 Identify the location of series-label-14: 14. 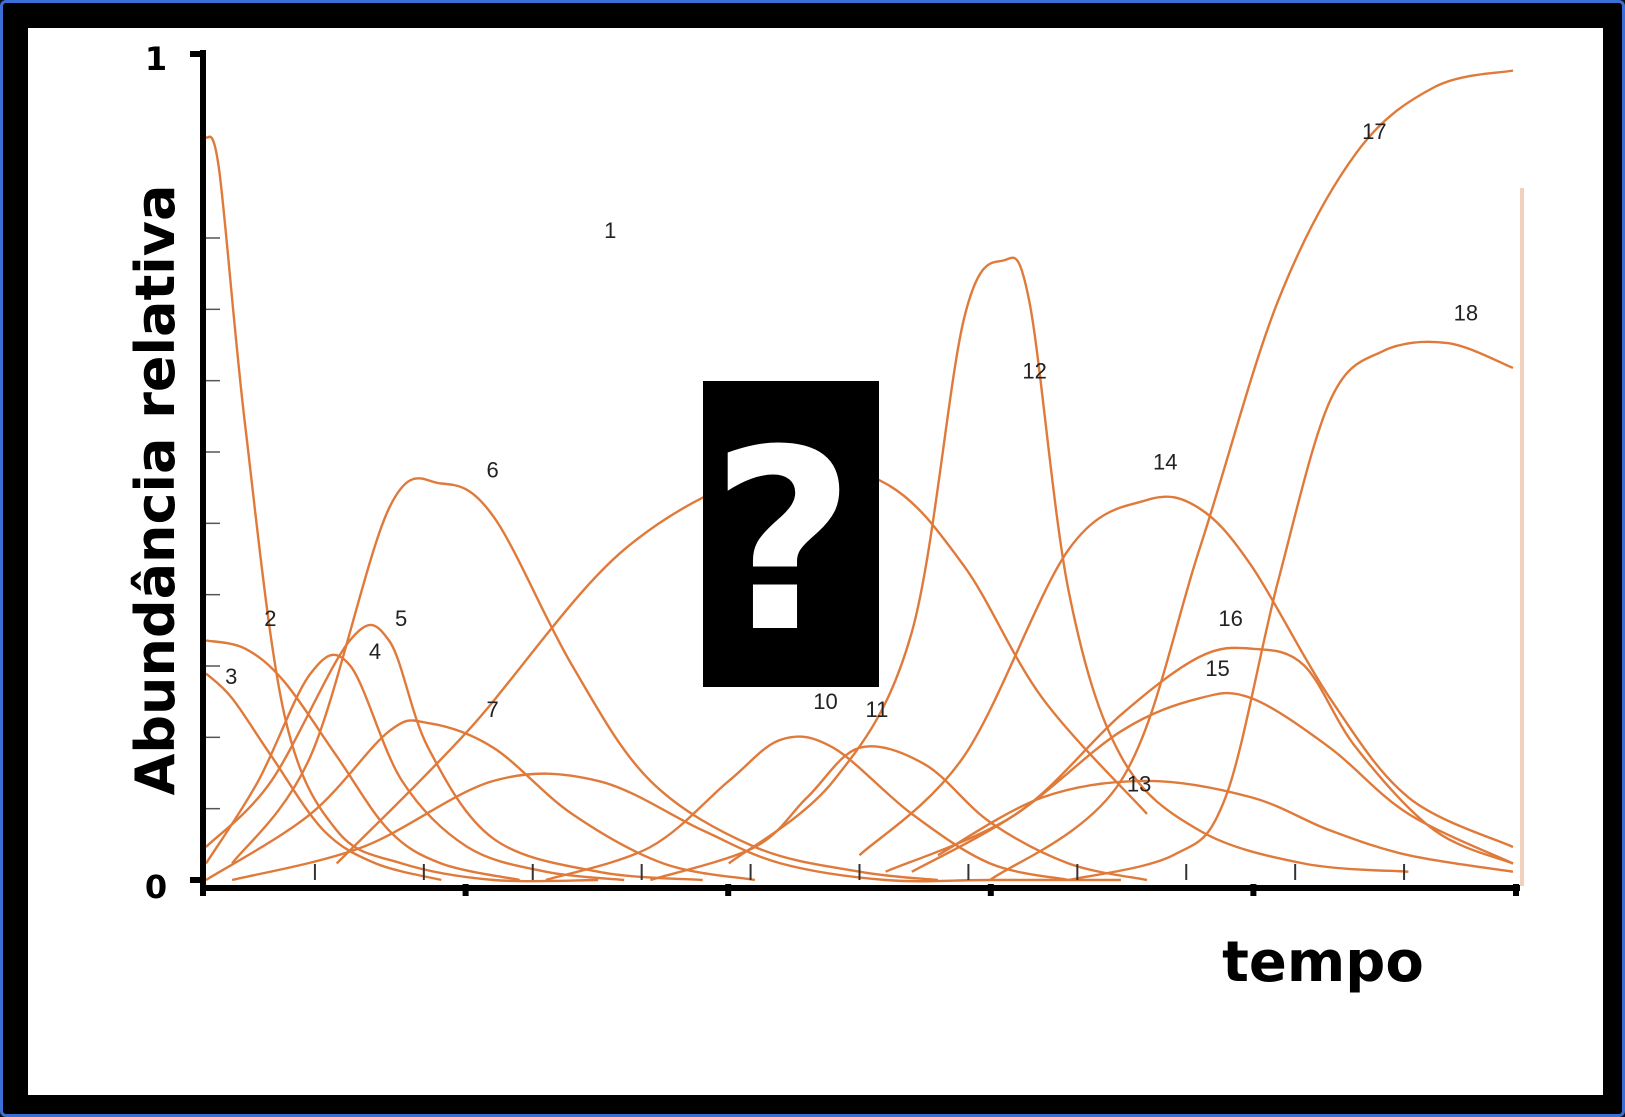
(1165, 461).